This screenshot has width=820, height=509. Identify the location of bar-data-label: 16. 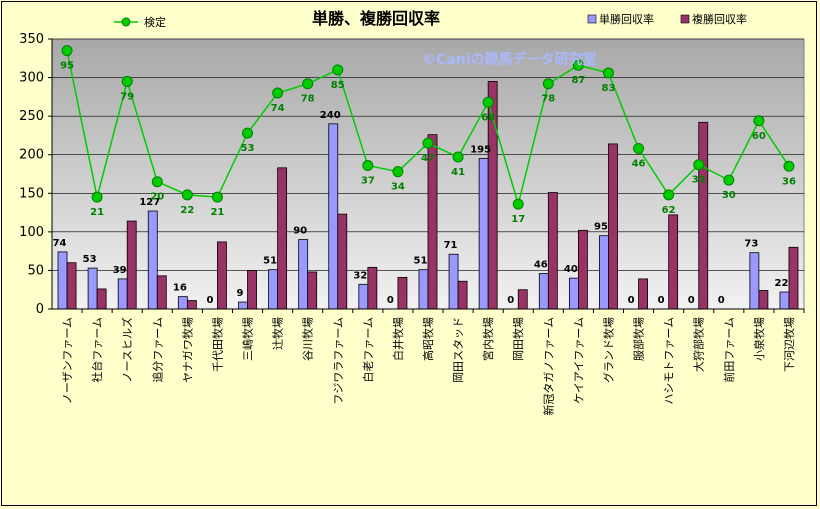
(180, 288).